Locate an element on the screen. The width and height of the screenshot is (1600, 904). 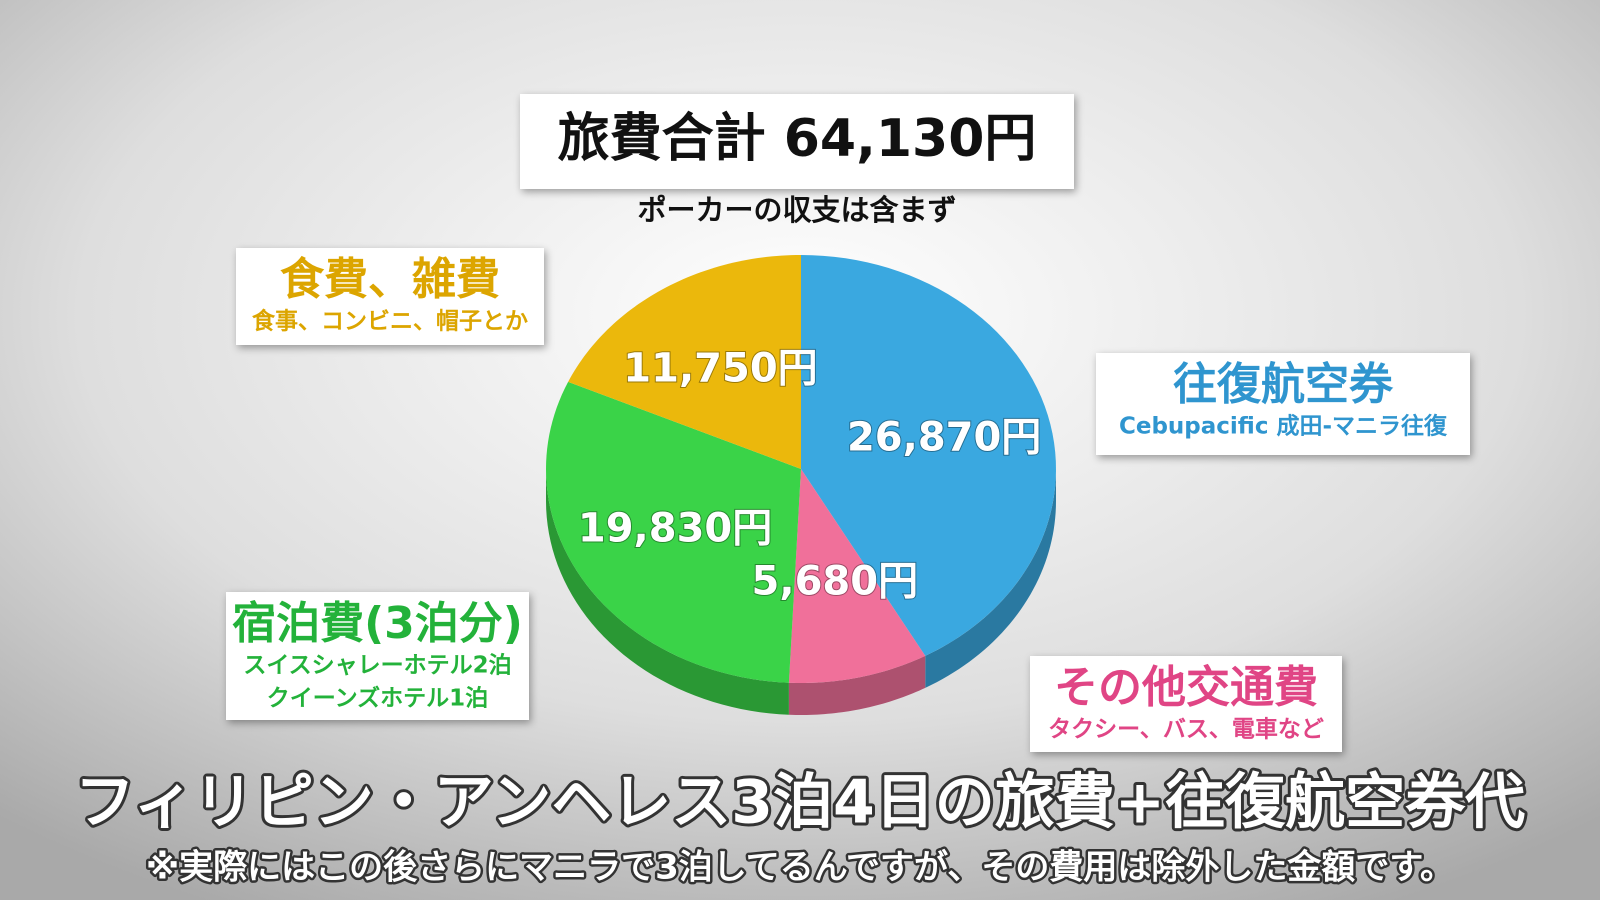
category-description: スイスシャレーホテル2泊 is located at coordinates (377, 666).